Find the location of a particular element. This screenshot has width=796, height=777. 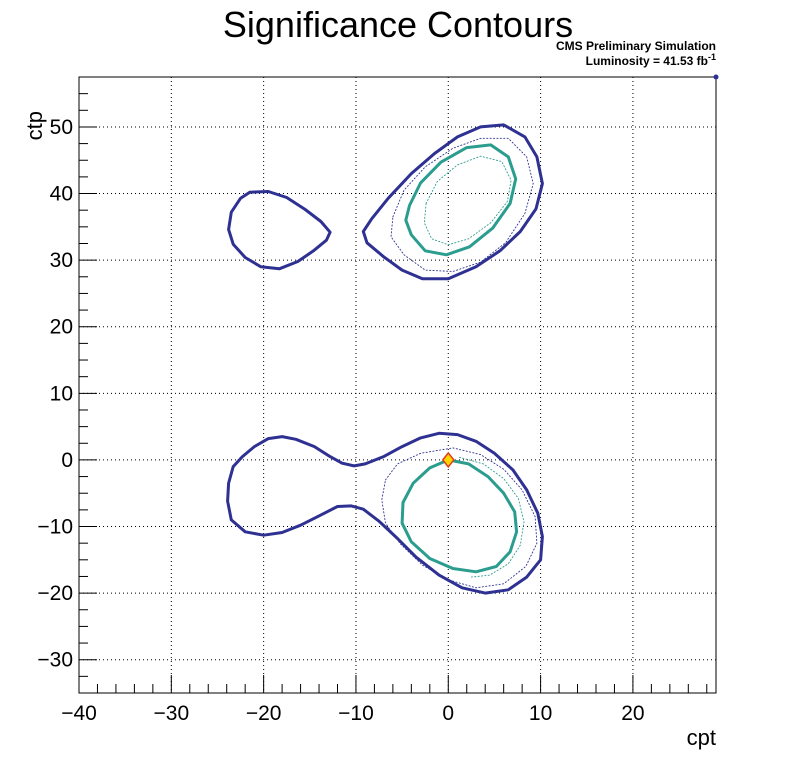

x-tick-label: −30 is located at coordinates (172, 713).